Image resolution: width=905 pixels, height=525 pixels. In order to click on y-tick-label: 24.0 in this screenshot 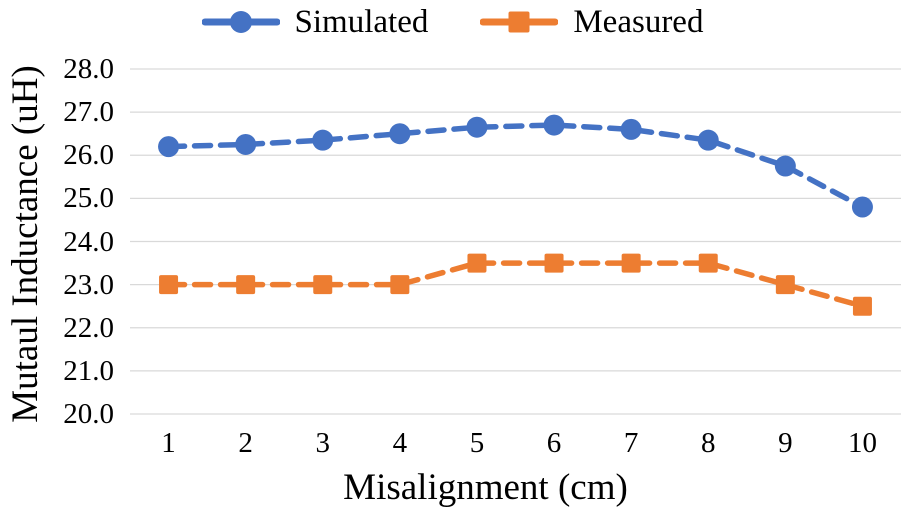, I will do `click(88, 241)`.